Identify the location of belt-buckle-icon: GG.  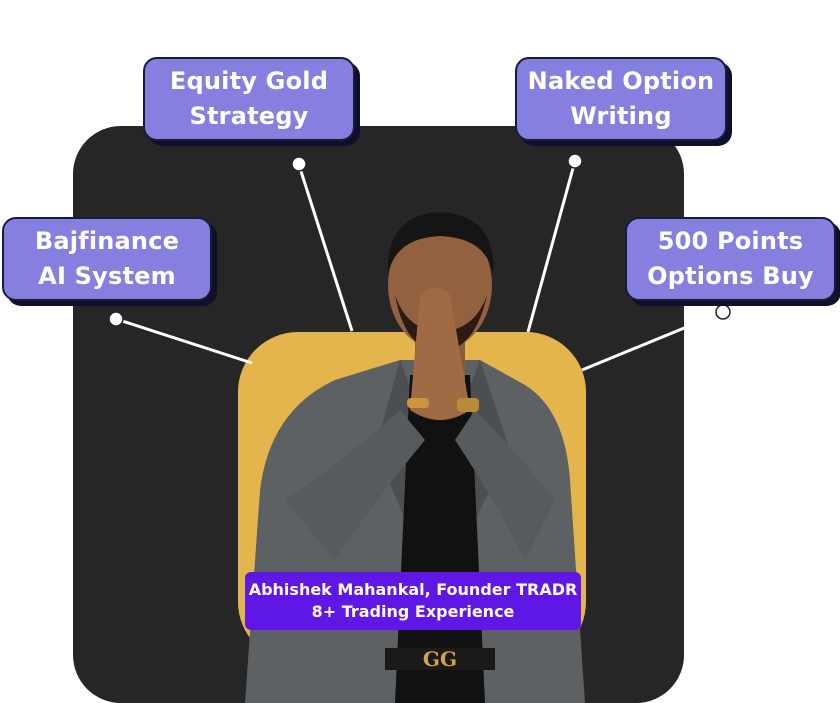
(440, 659).